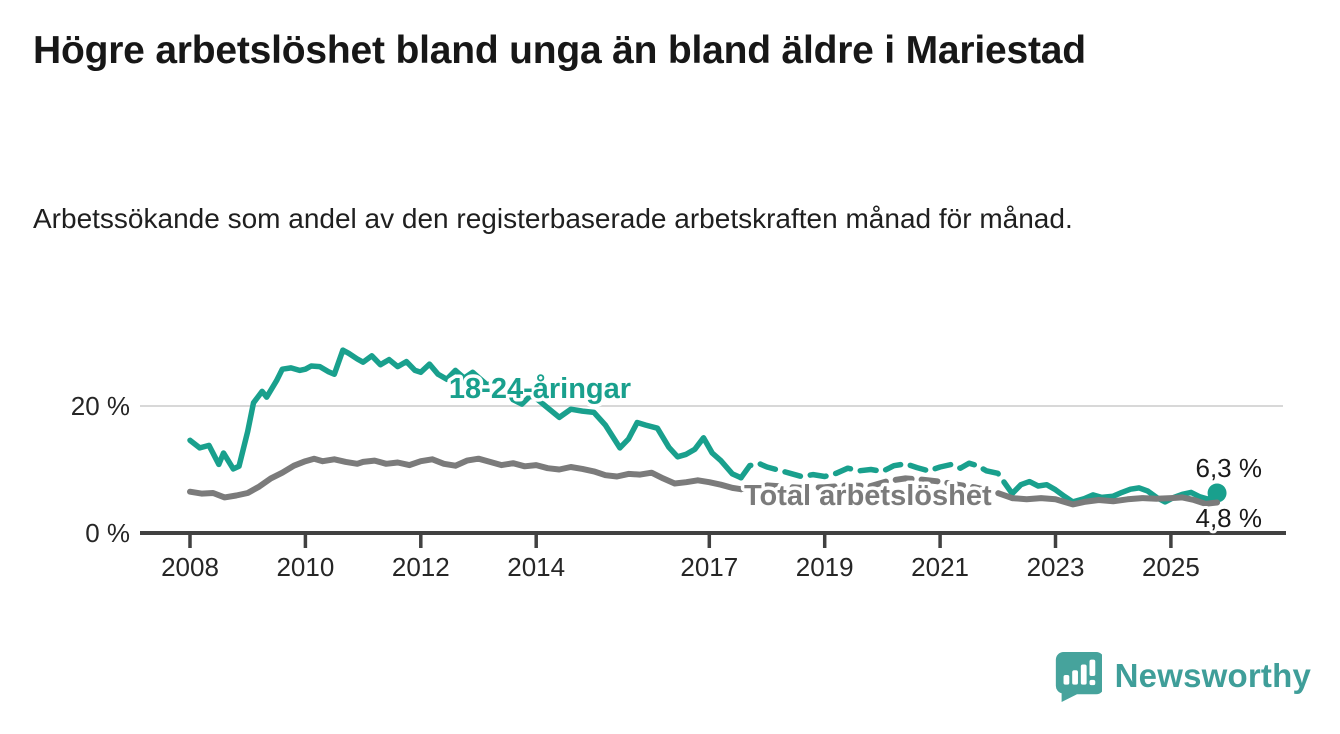 This screenshot has width=1340, height=734. Describe the element at coordinates (421, 567) in the screenshot. I see `x-tick-label: 2012` at that location.